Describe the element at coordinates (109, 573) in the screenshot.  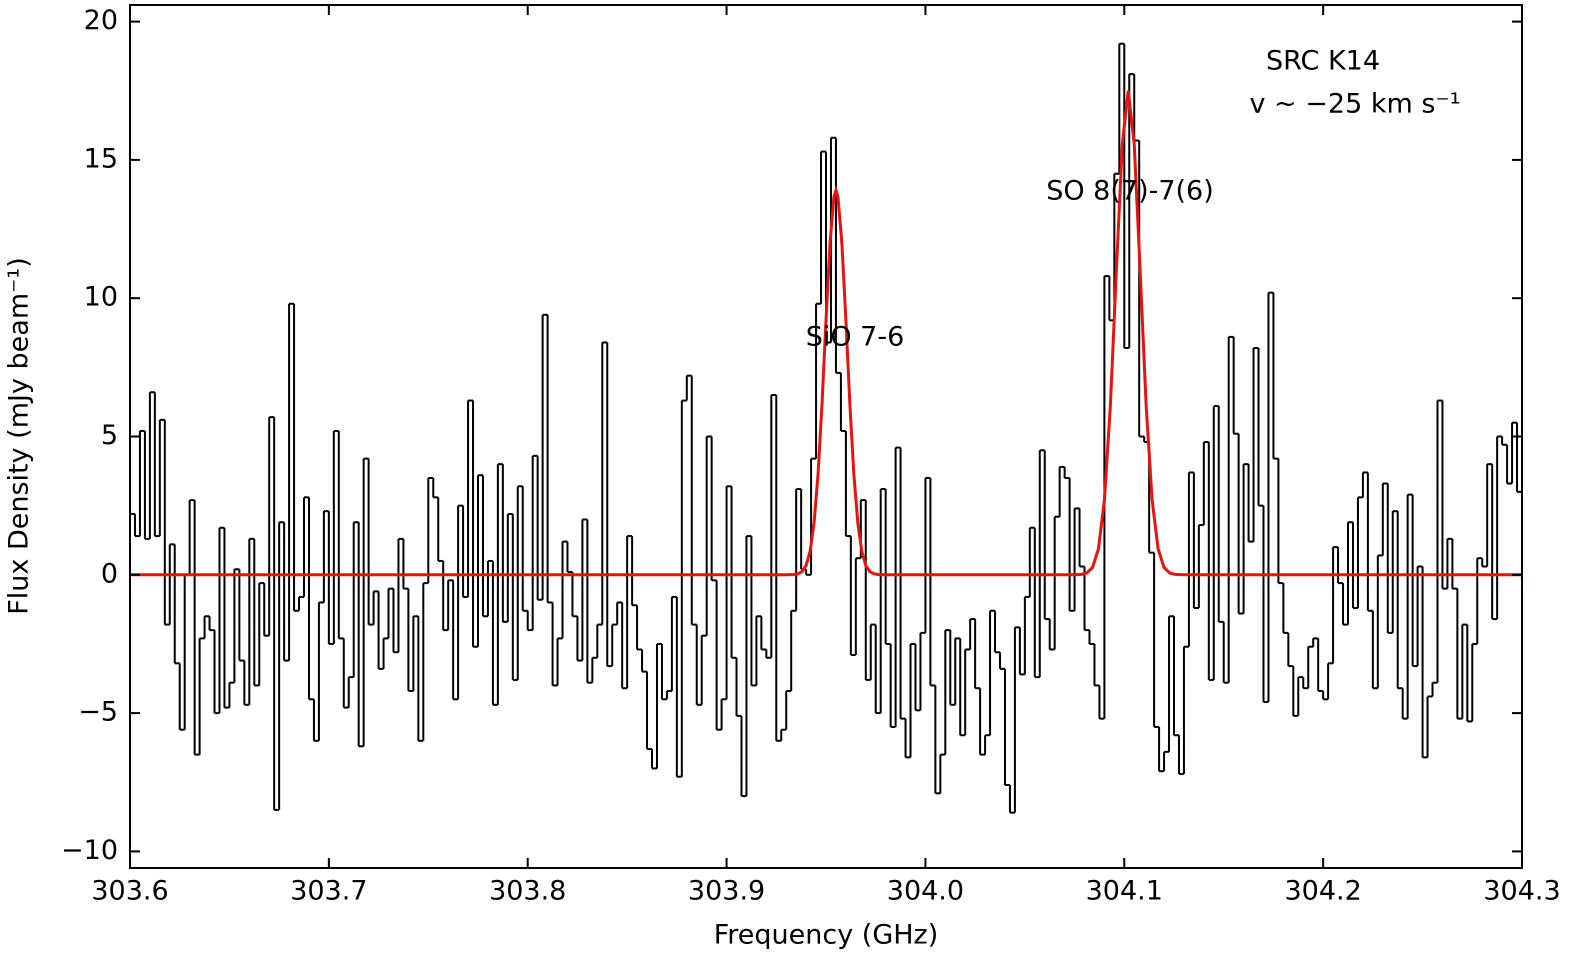
I see `y-tick-label: 0` at that location.